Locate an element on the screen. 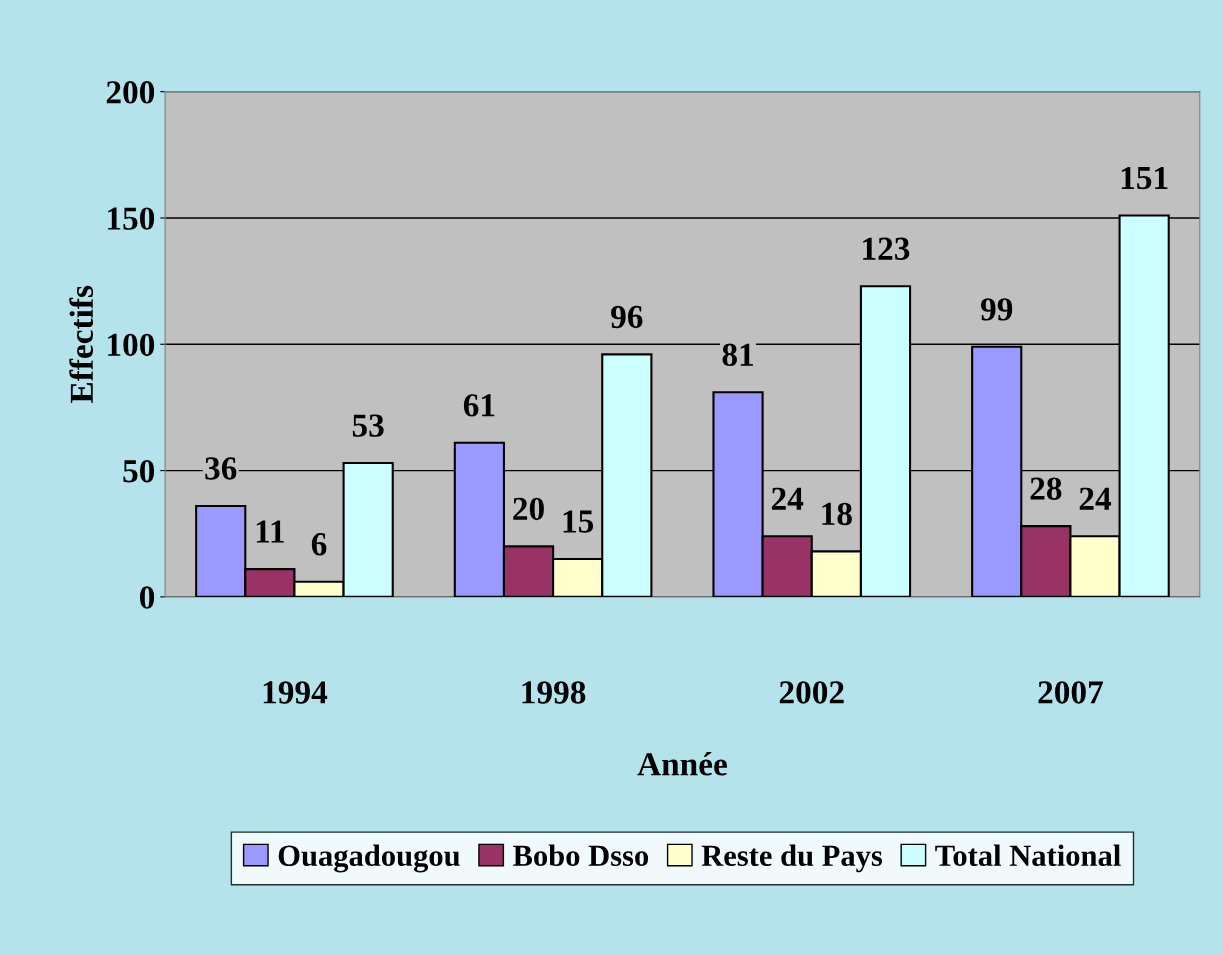 This screenshot has height=955, width=1223. data-label: 53 is located at coordinates (368, 425).